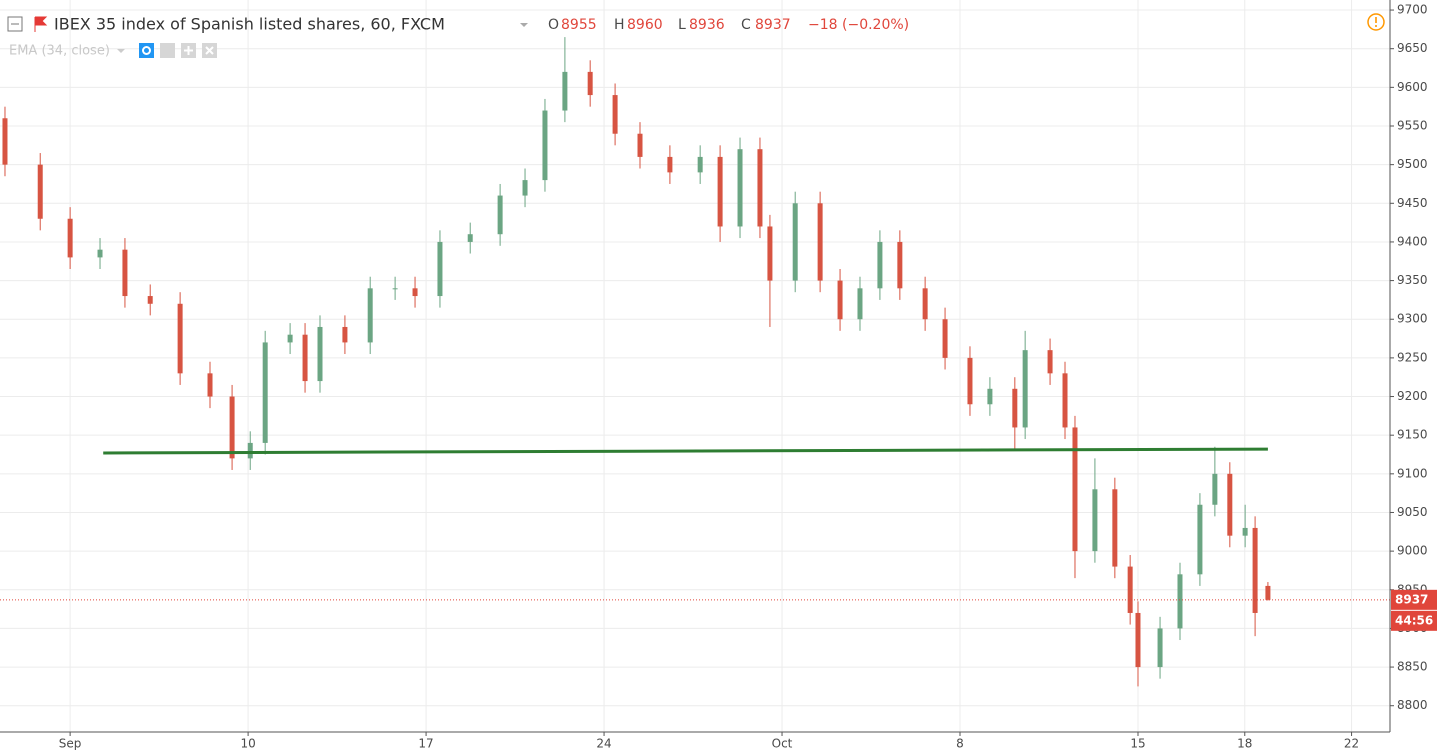 The height and width of the screenshot is (753, 1437). Describe the element at coordinates (41, 24) in the screenshot. I see `flag-icon` at that location.